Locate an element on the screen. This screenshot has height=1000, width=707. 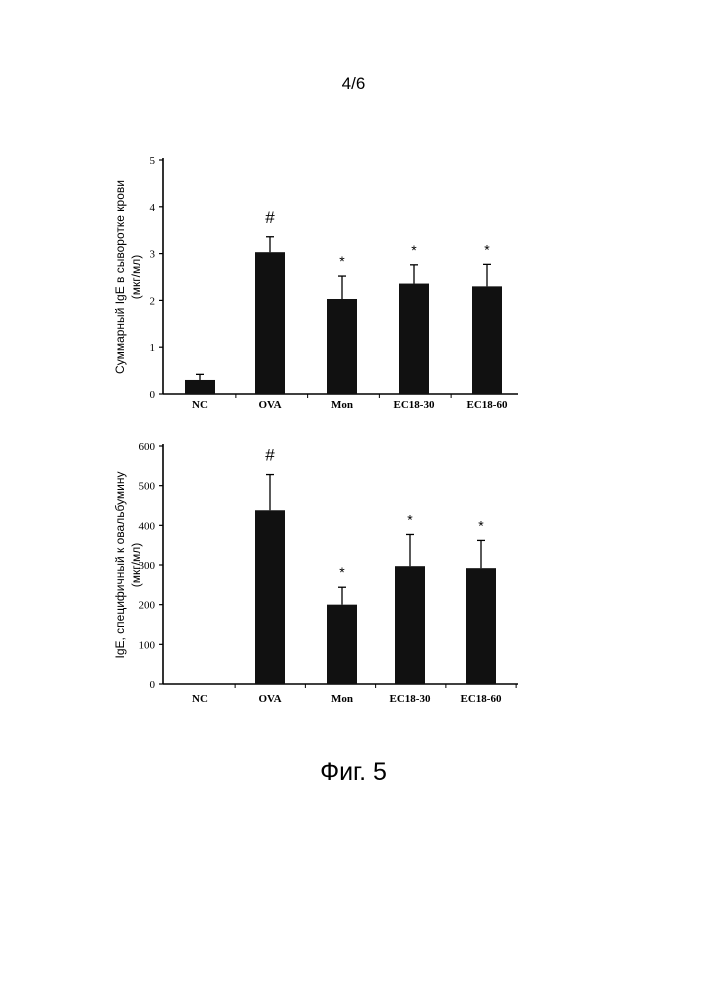
y-tick-label: 400 is located at coordinates (147, 526).